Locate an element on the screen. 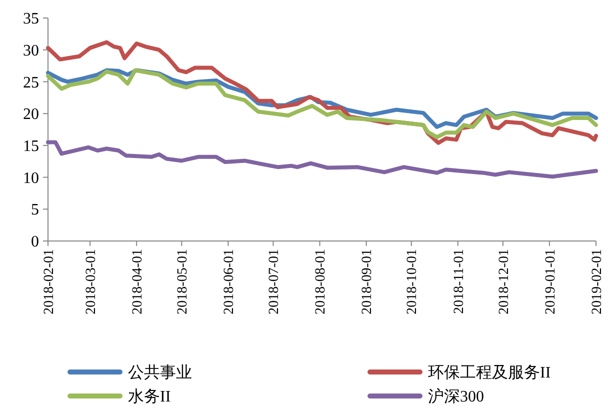 Image resolution: width=608 pixels, height=414 pixels. x-tick-label: 2018-10-01 is located at coordinates (412, 281).